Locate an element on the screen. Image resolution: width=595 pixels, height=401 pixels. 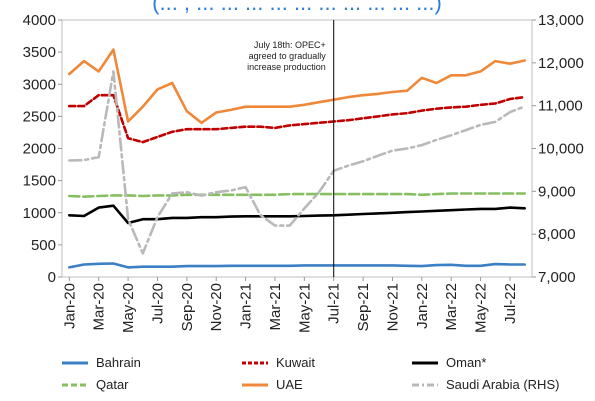
y-right-tick-label: 10,000 is located at coordinates (561, 149).